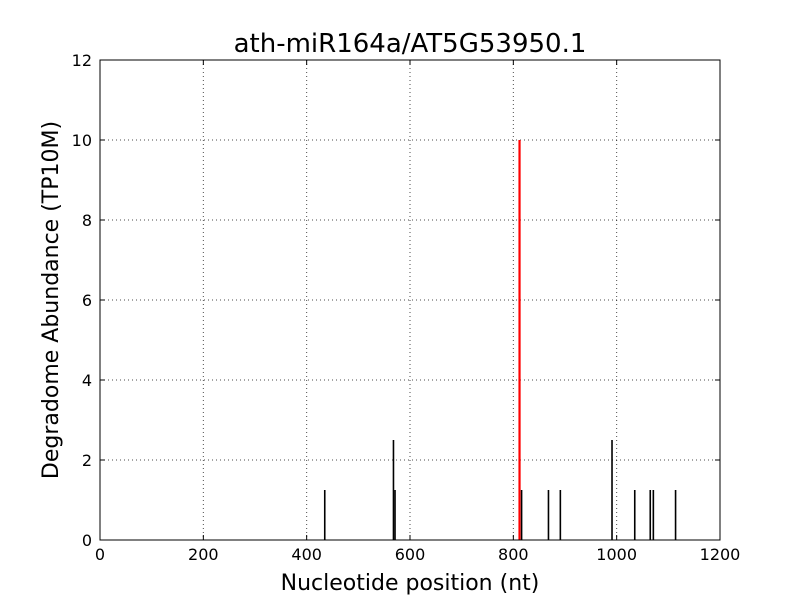 Image resolution: width=800 pixels, height=600 pixels. I want to click on y-tick-label: 10, so click(82, 140).